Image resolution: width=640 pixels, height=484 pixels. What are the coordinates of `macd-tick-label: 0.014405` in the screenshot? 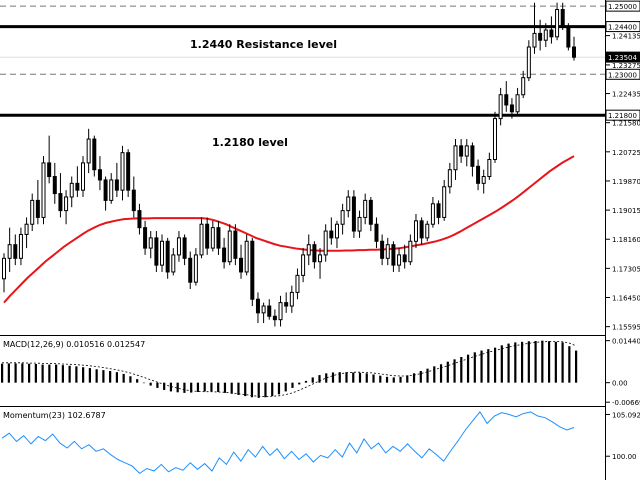 It's located at (626, 342).